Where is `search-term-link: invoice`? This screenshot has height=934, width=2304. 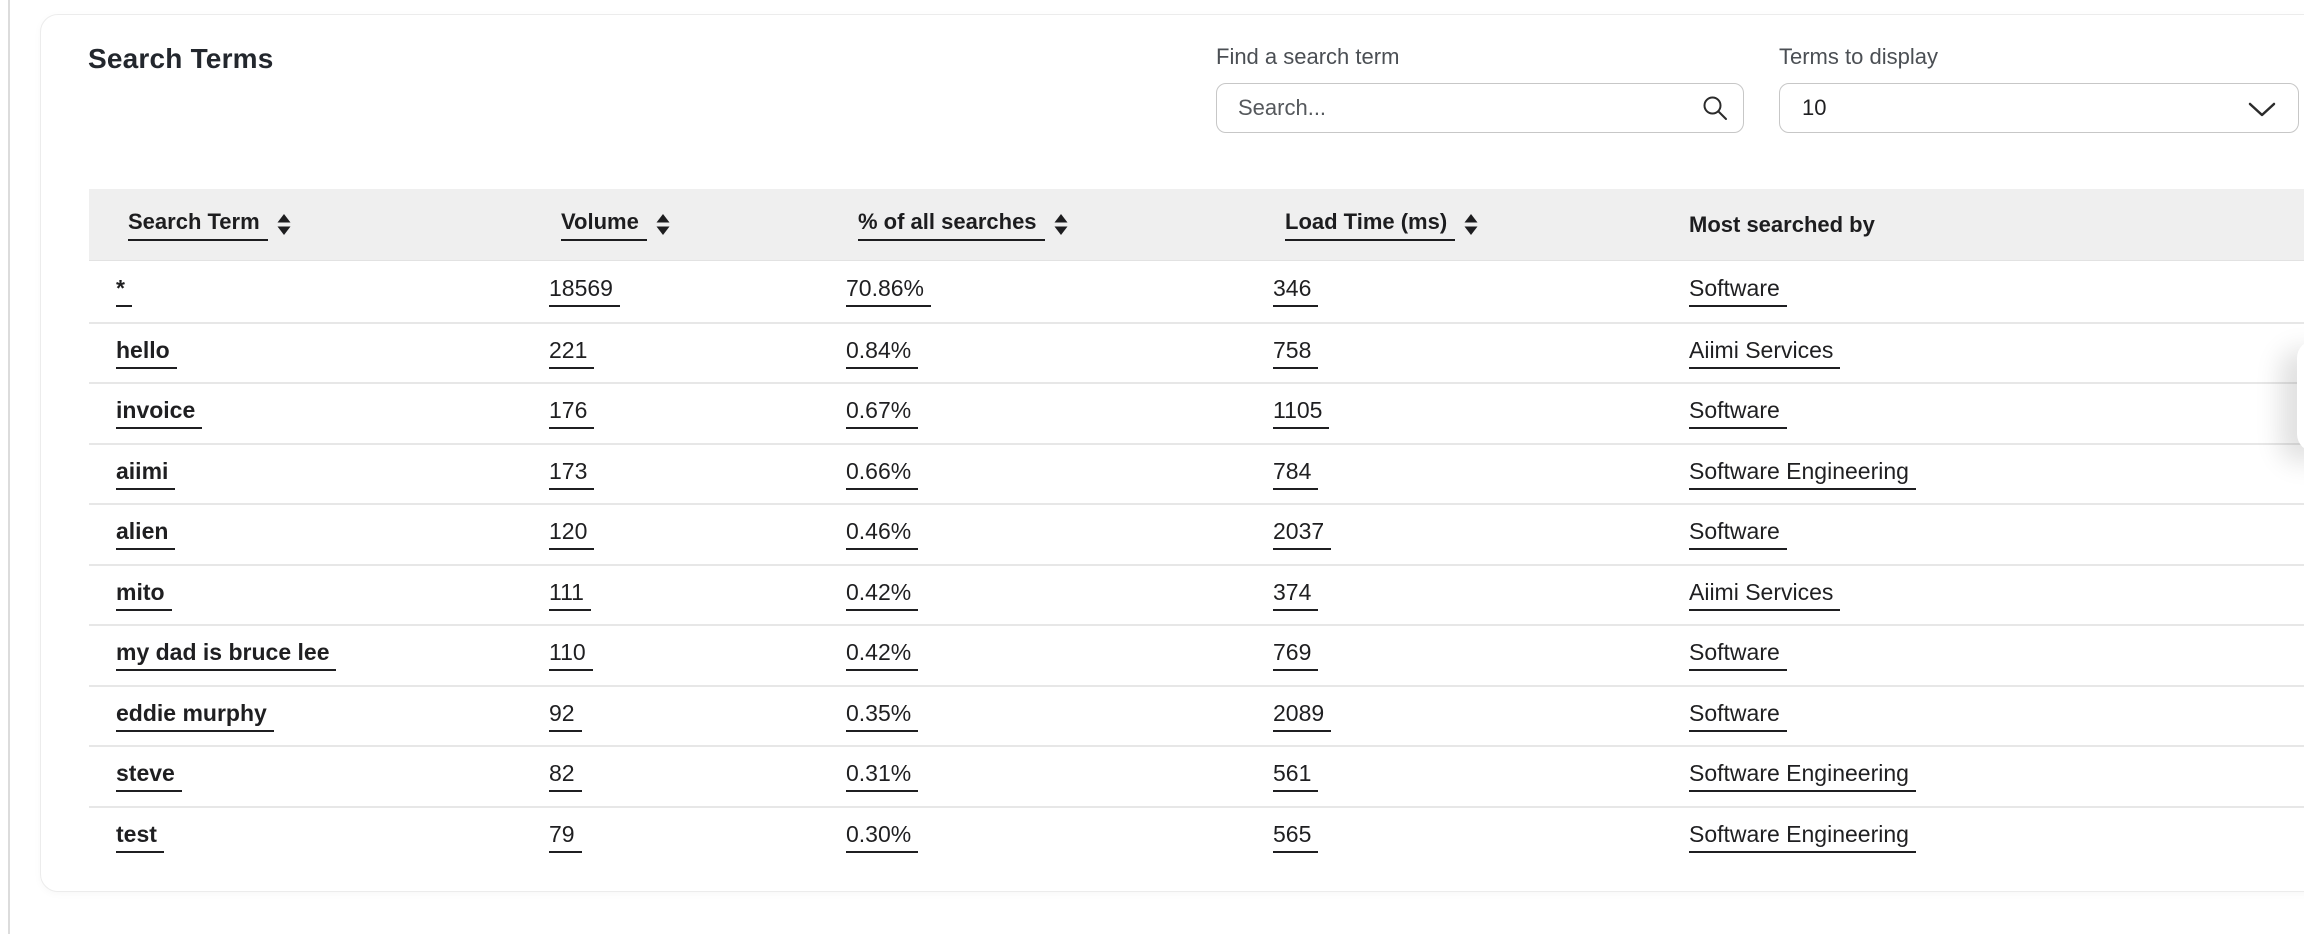 search-term-link: invoice is located at coordinates (159, 413).